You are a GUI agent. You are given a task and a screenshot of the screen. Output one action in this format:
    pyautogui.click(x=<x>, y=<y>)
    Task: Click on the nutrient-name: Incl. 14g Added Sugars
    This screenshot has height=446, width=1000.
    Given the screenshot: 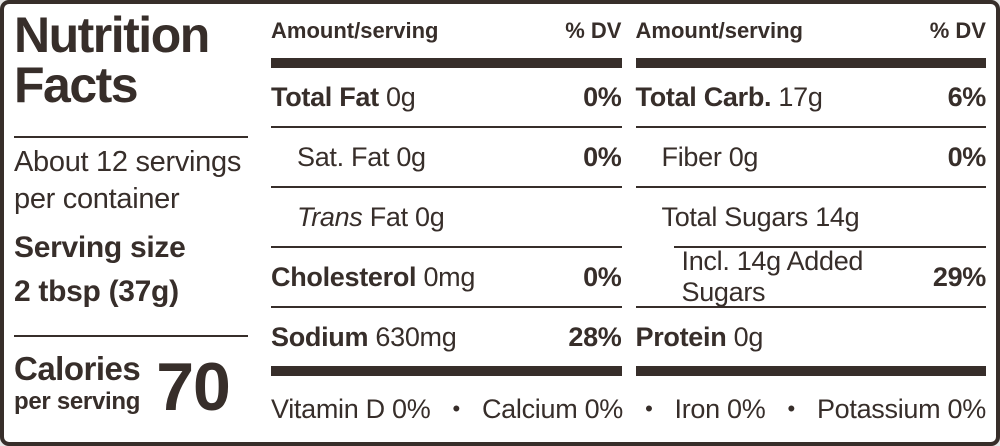 What is the action you would take?
    pyautogui.click(x=772, y=276)
    